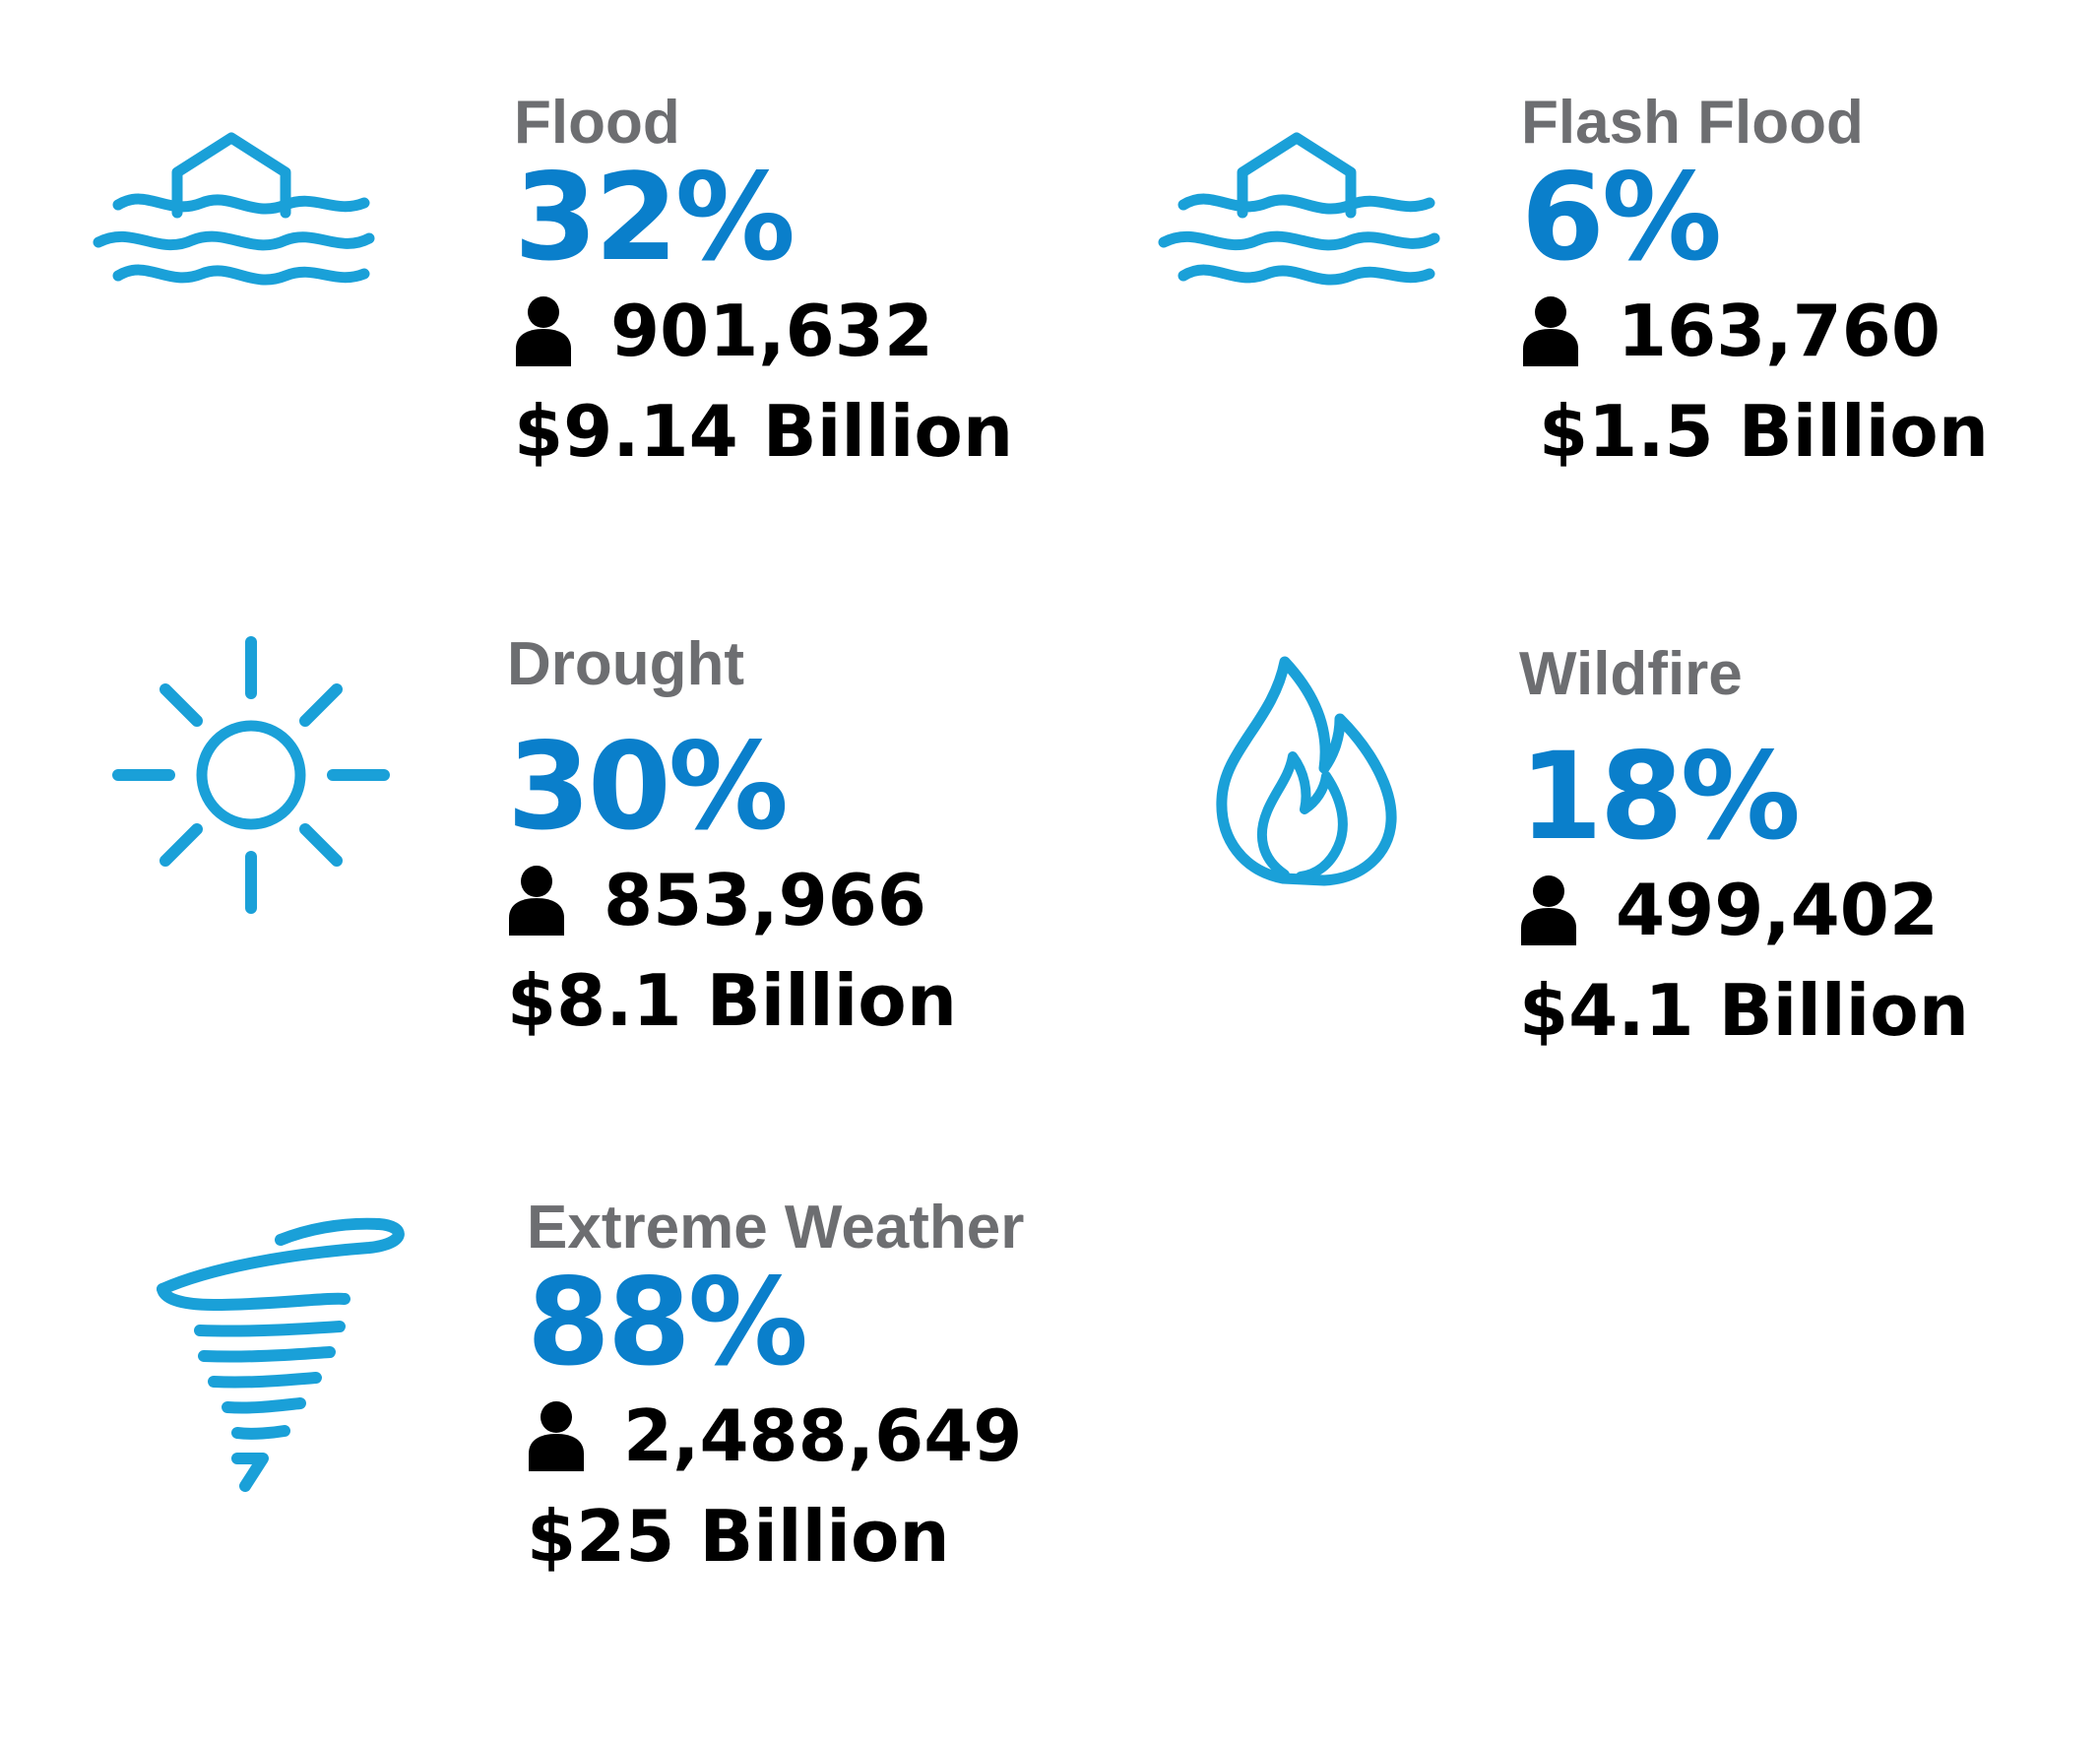  I want to click on hazard-text-wildfire: Wildfire 18% 499,402 $4.1 Billion, so click(1744, 850).